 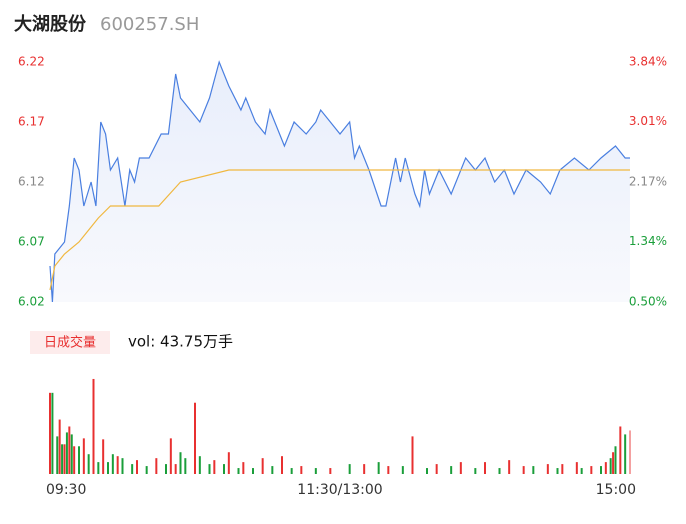 What do you see at coordinates (339, 490) in the screenshot?
I see `x-tick-label: 11:30/13:00` at bounding box center [339, 490].